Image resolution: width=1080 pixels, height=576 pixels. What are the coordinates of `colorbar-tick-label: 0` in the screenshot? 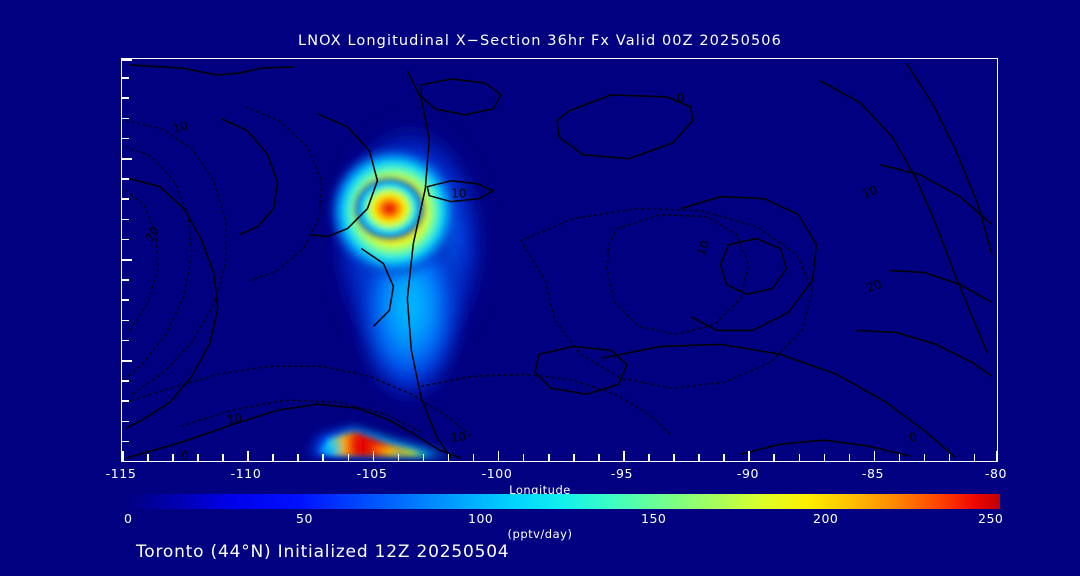 It's located at (128, 518).